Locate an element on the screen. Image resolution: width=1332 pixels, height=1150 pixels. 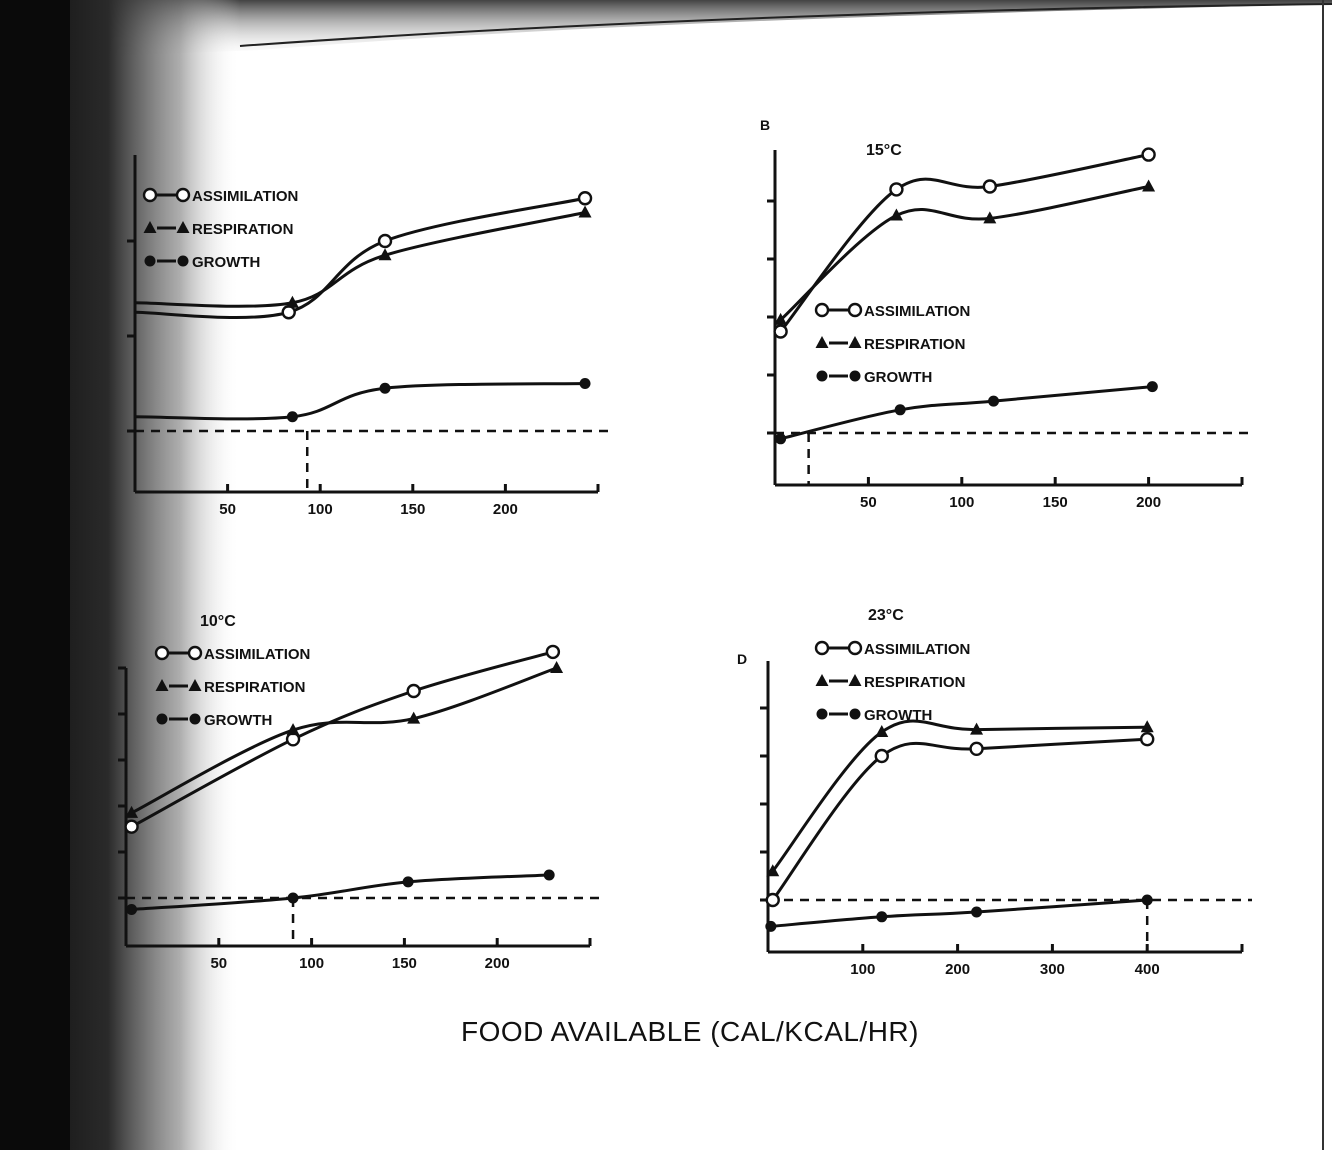
panel-b-letter: B is located at coordinates (765, 125).